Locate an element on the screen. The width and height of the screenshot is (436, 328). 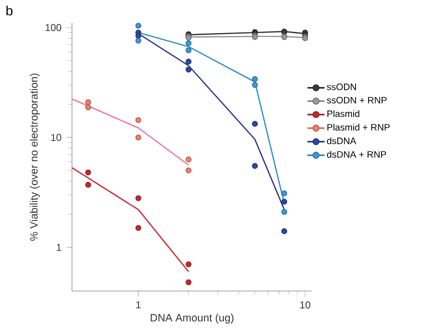
legend-label: dsDNA + RNP is located at coordinates (356, 154).